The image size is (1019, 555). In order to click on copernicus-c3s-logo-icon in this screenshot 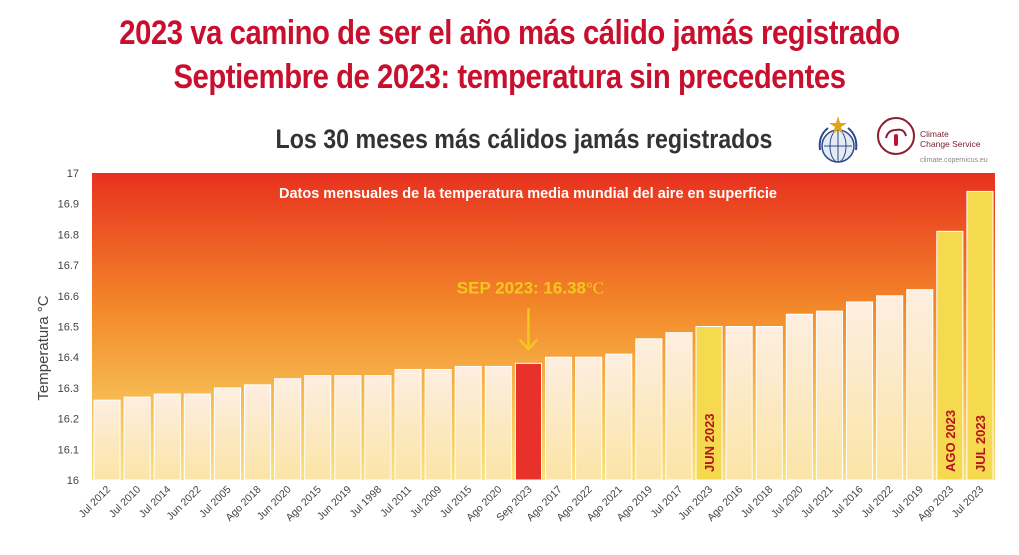, I will do `click(896, 136)`.